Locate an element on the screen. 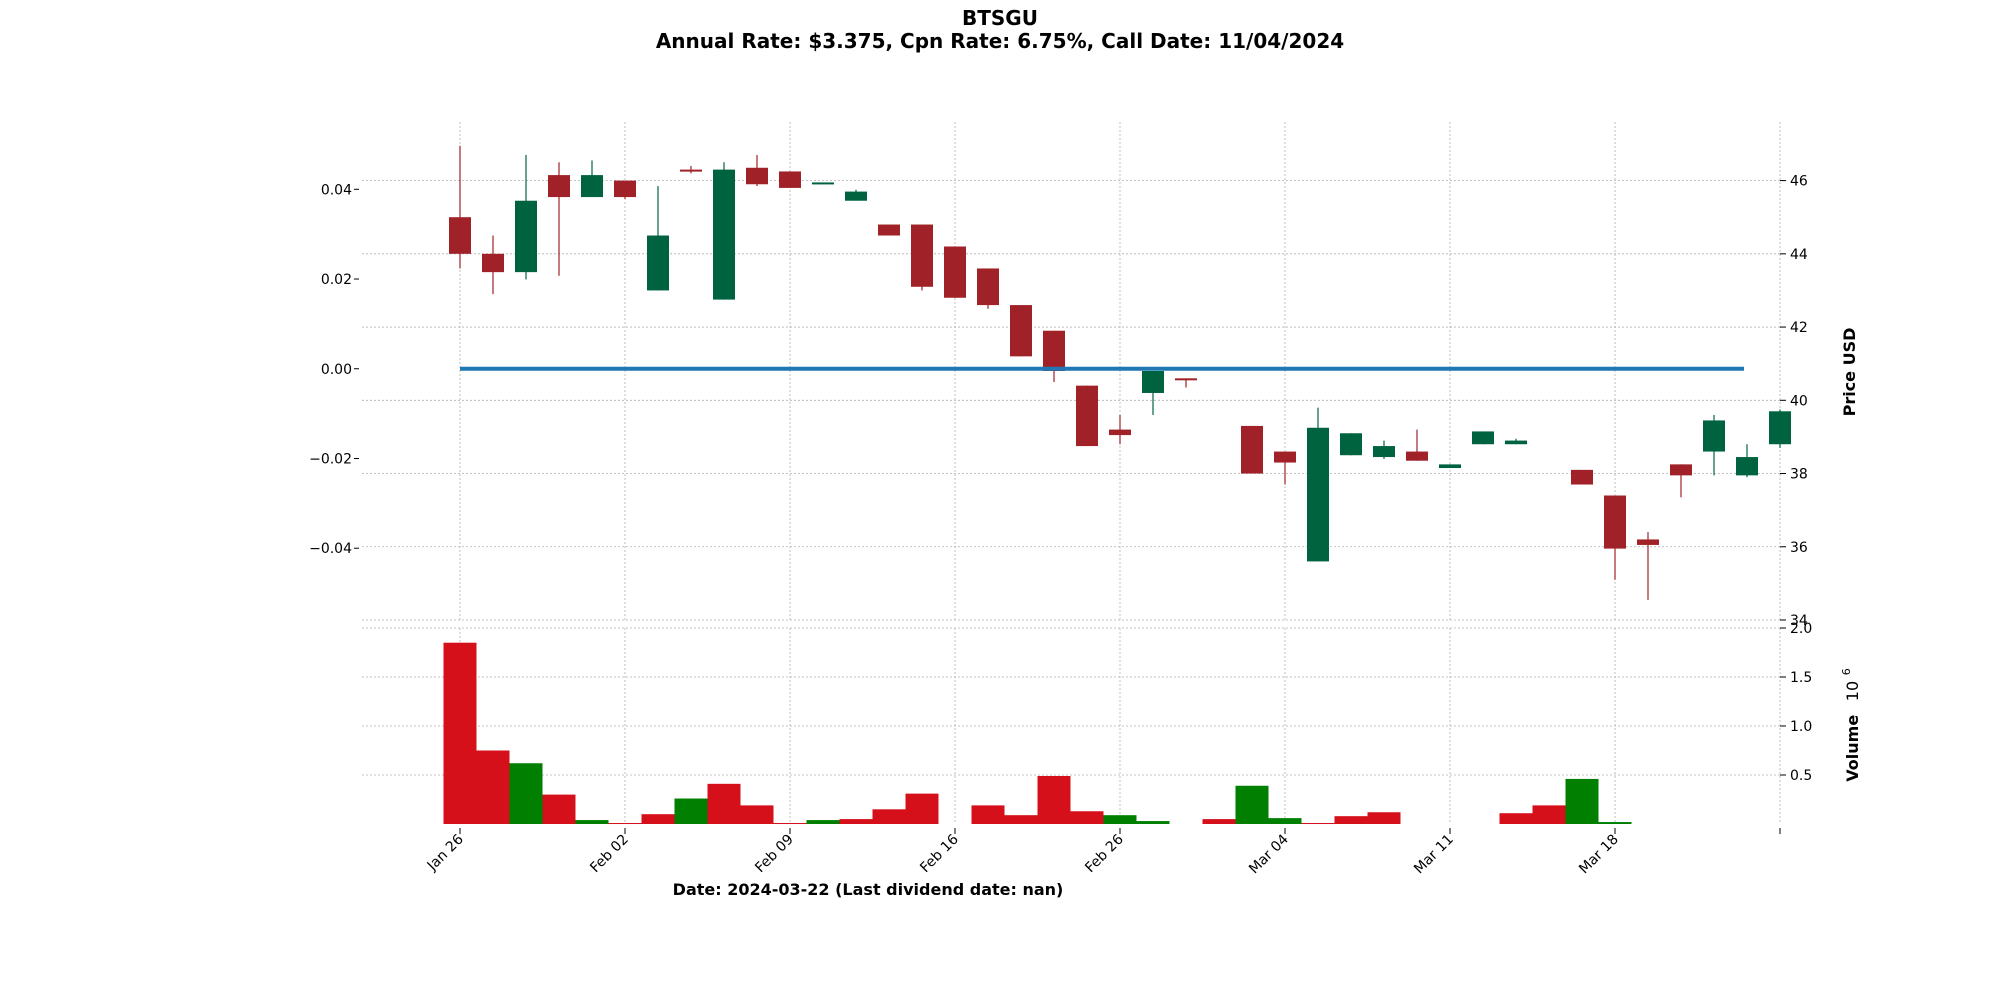  volume-axis-tick-label: 1.0 is located at coordinates (1801, 727).